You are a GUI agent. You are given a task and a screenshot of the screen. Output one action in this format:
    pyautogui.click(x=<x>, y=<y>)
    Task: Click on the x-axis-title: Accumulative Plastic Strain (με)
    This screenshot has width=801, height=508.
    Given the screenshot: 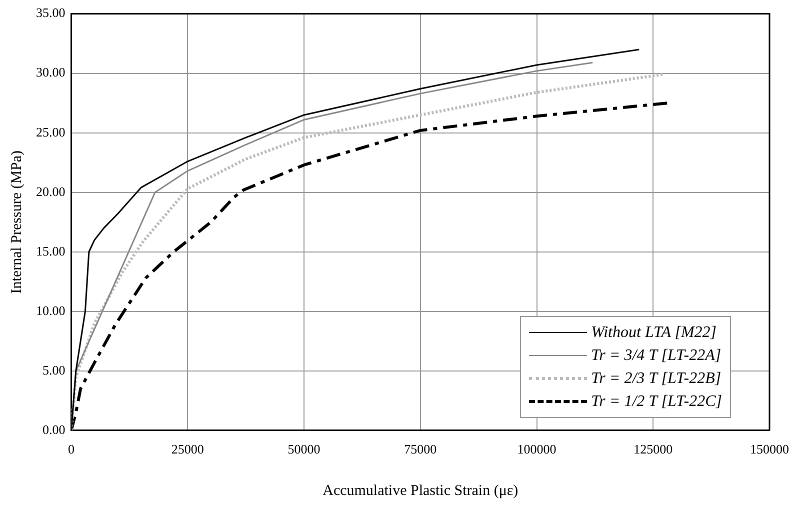 What is the action you would take?
    pyautogui.click(x=420, y=490)
    